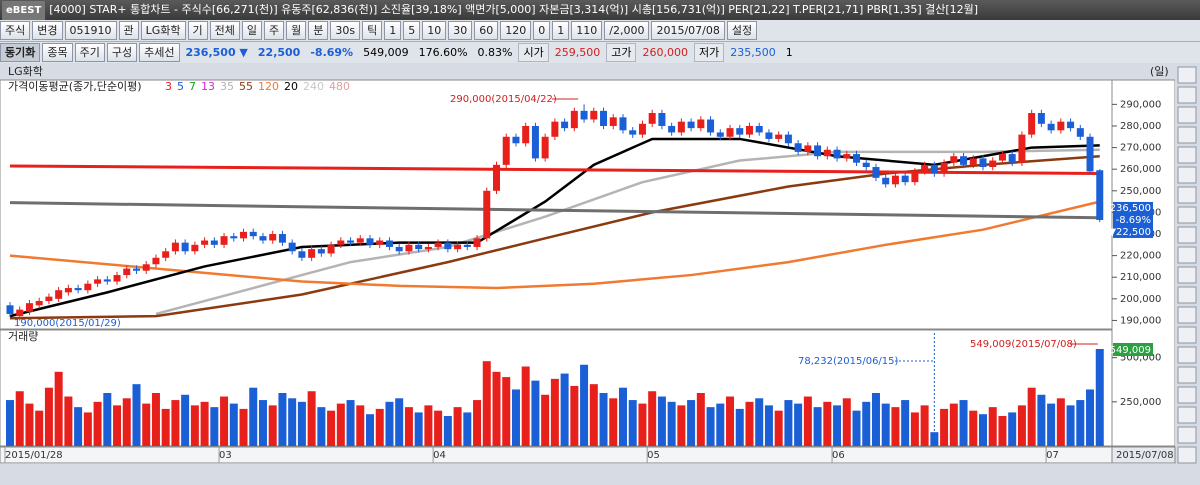 This screenshot has width=1200, height=485. I want to click on x-tick-label: 03, so click(225, 455).